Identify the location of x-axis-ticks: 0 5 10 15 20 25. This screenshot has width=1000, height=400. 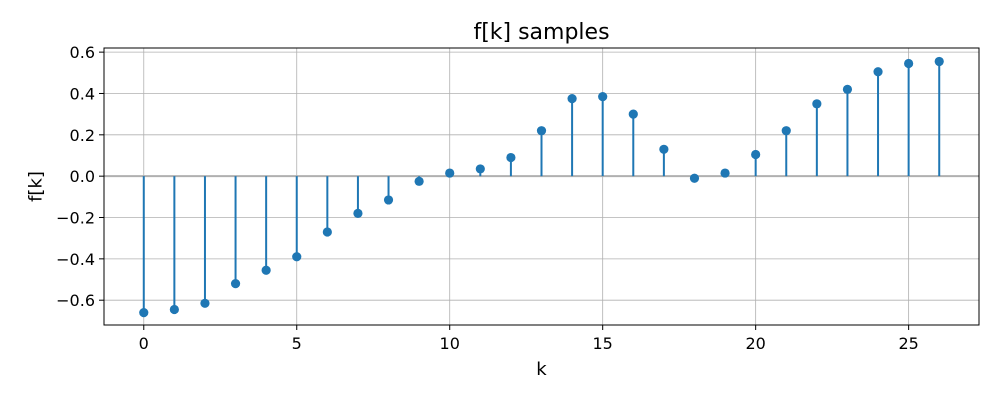
(529, 339).